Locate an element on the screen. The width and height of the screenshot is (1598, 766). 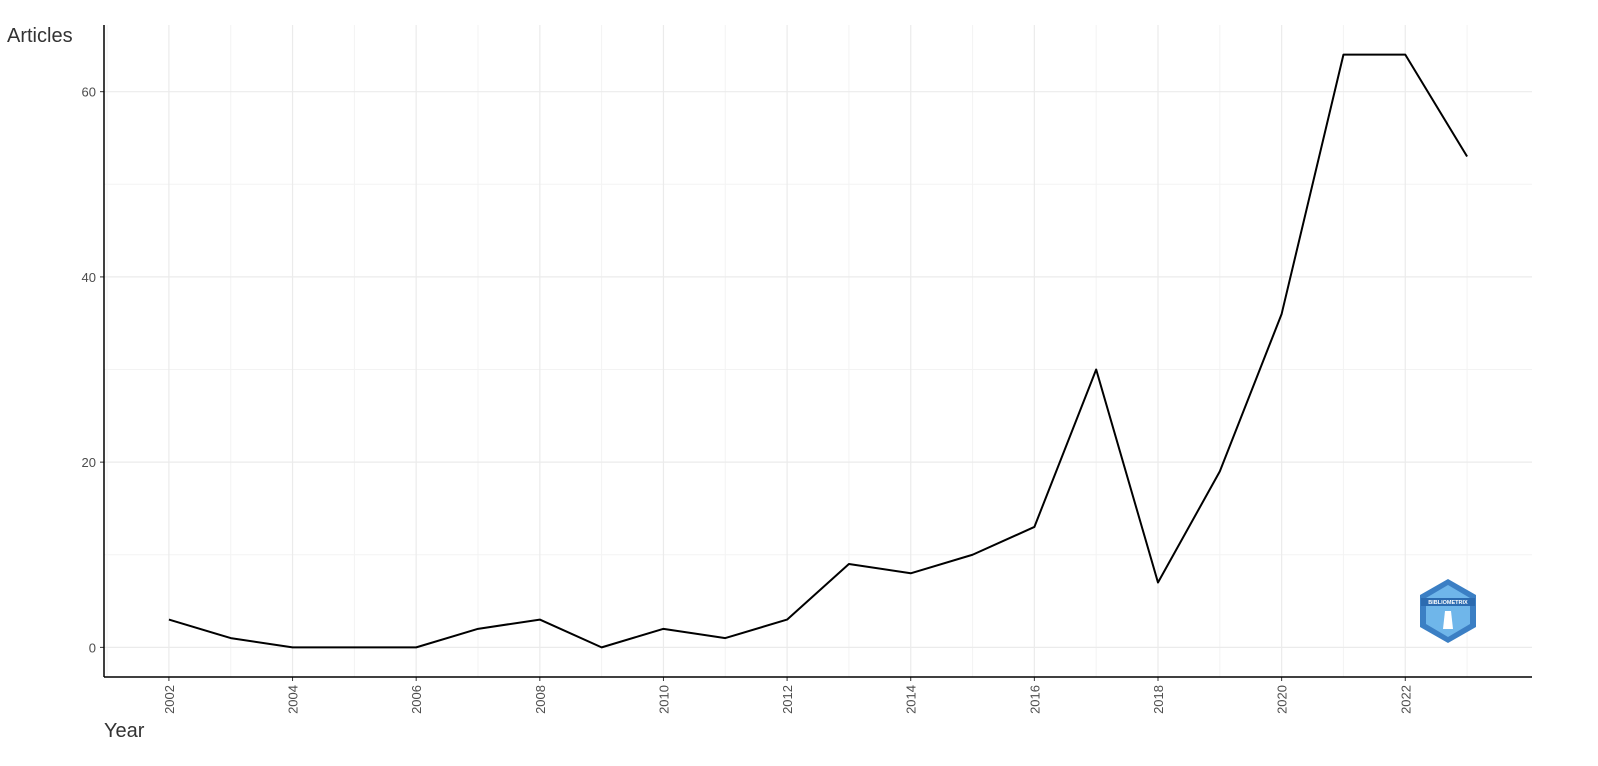
y-tick-label: 60 is located at coordinates (89, 92).